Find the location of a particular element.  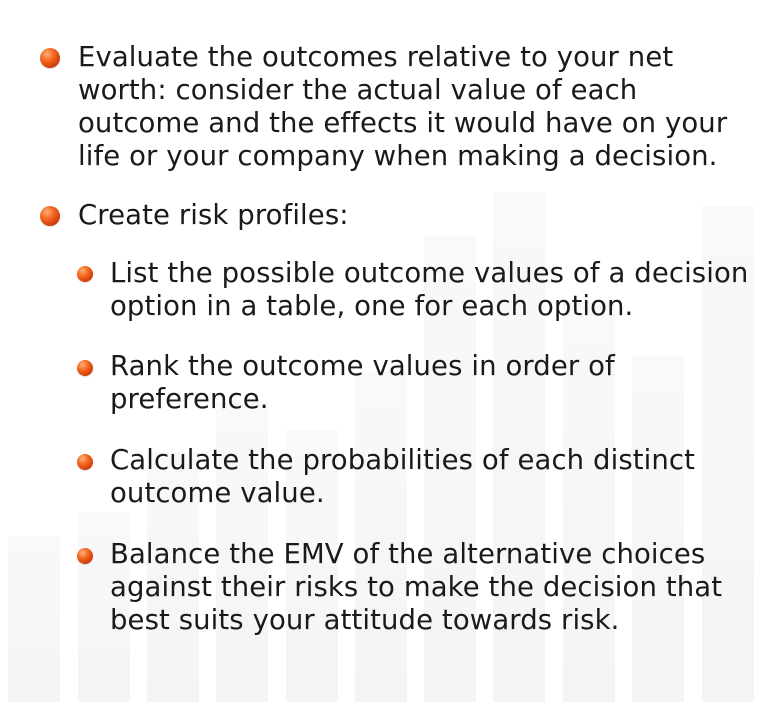

sub-bullet-2-icon is located at coordinates (85, 368).